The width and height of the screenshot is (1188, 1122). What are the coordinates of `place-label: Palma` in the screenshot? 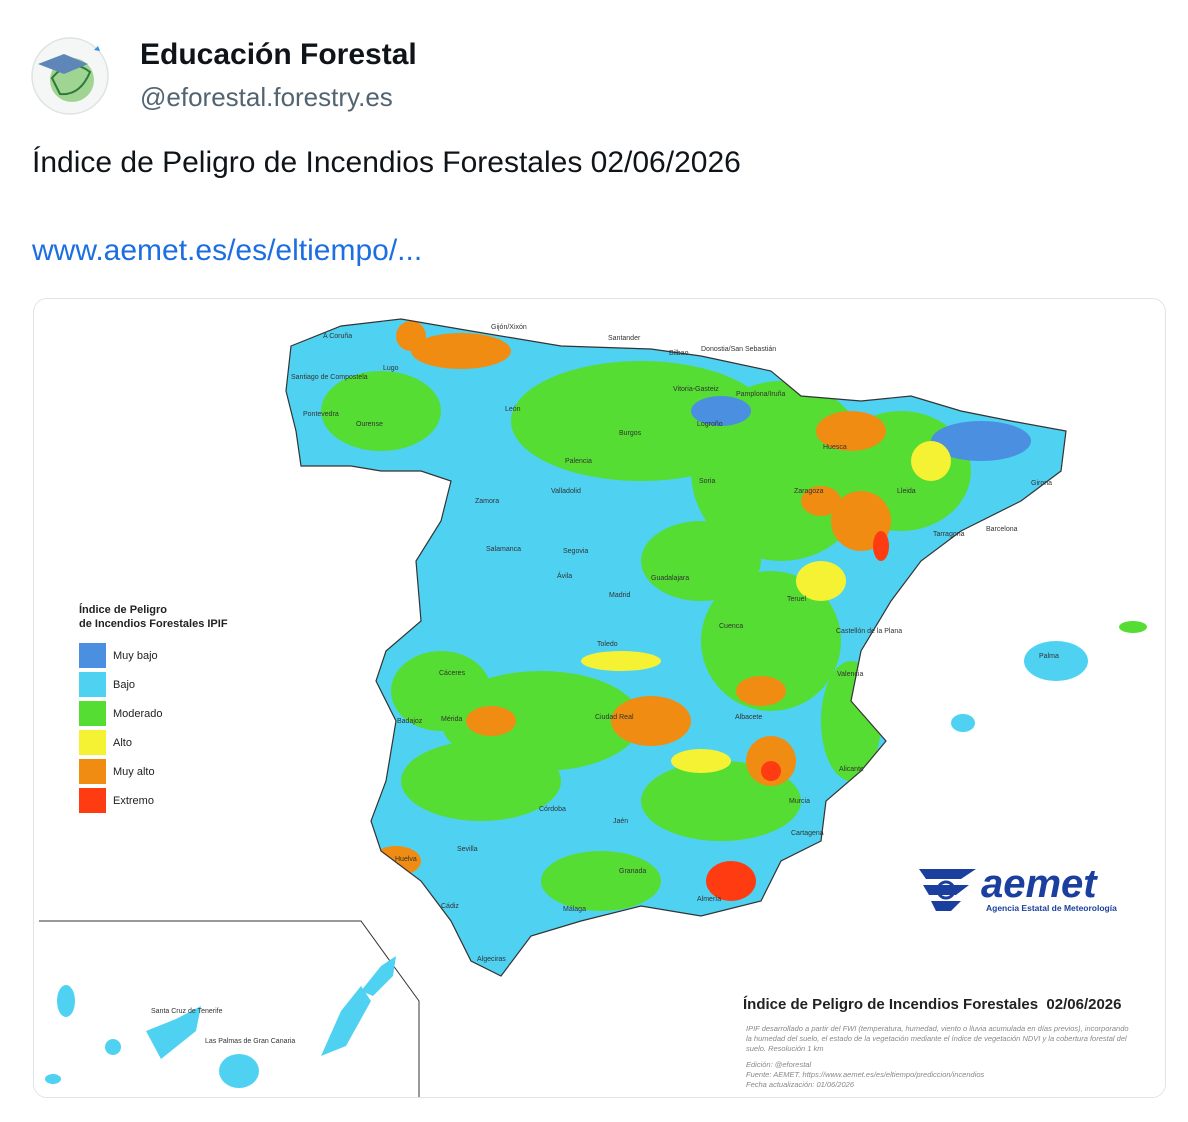 It's located at (1049, 656).